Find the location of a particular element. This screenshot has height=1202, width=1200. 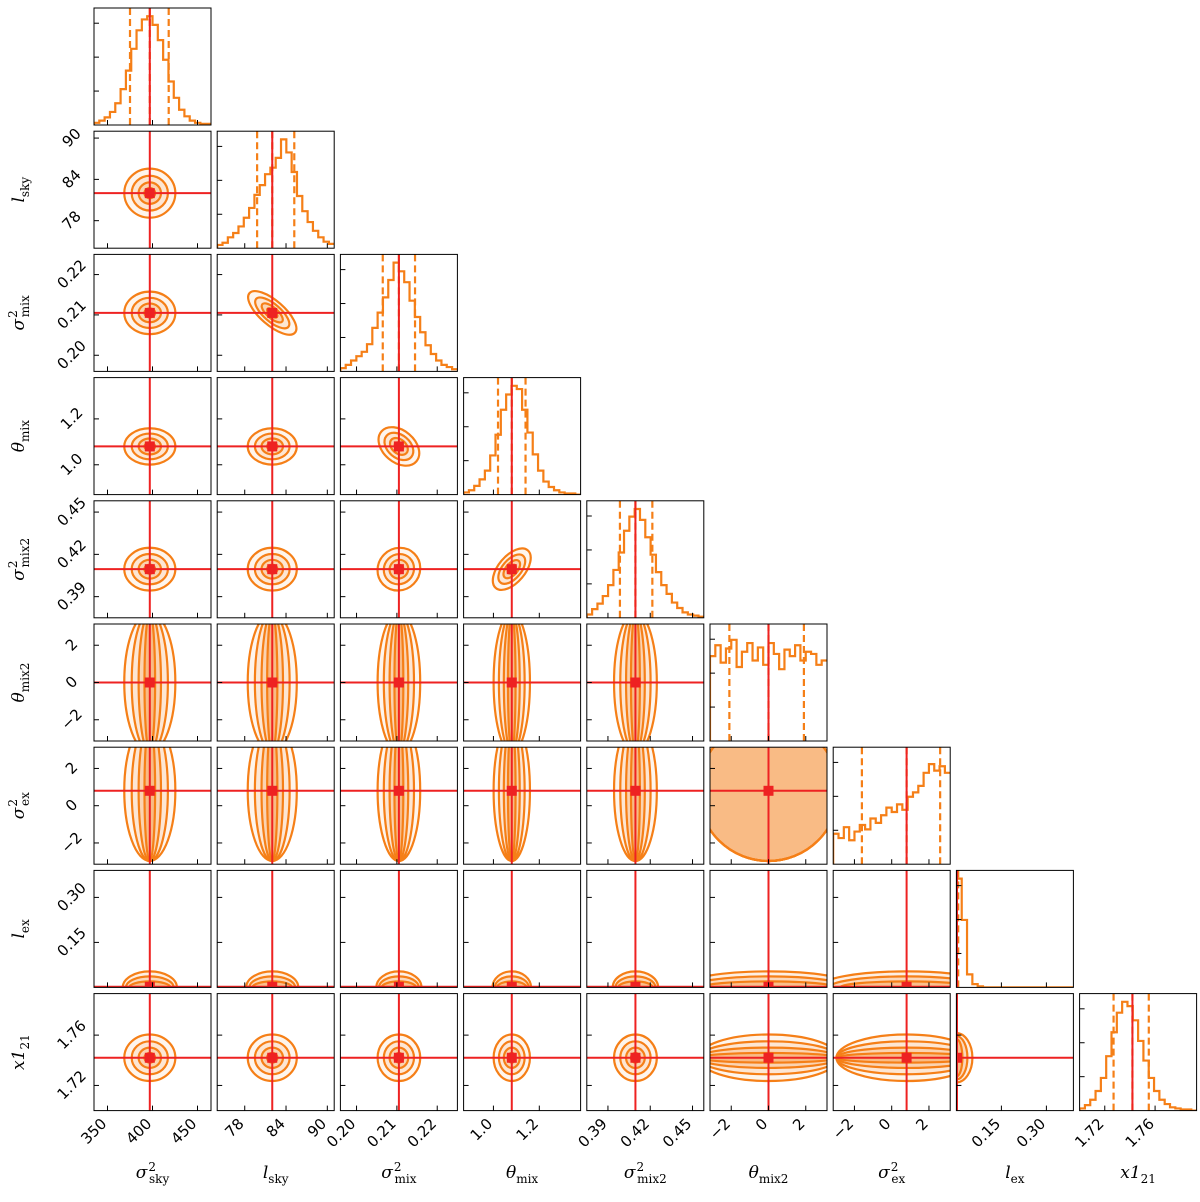

hist-panel-sigma2_sky is located at coordinates (152, 66).